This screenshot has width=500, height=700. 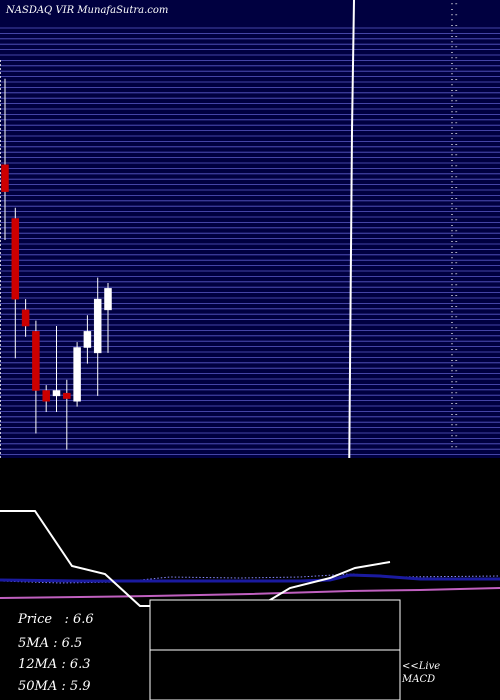 What do you see at coordinates (54, 686) in the screenshot?
I see `ma50-stat: 50MA : 5.9` at bounding box center [54, 686].